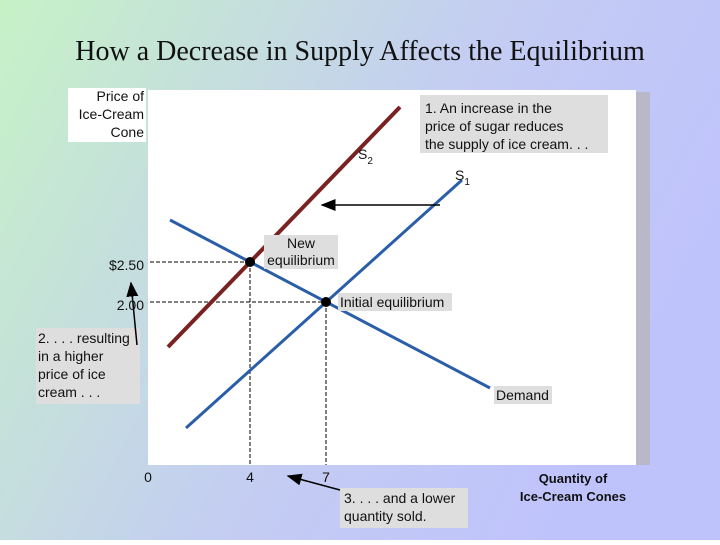  I want to click on curve-label: S1, so click(462, 177).